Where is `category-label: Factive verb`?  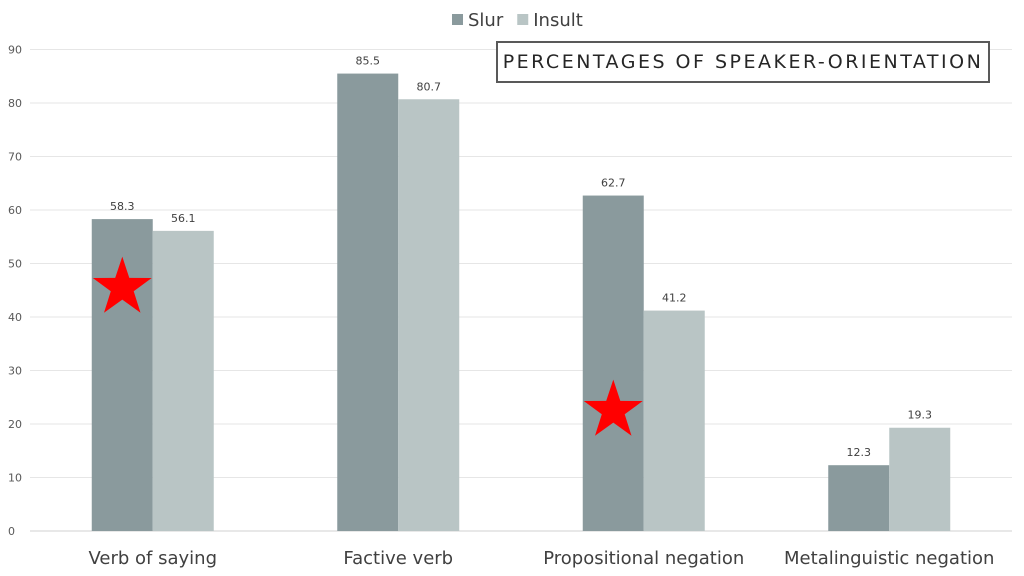 category-label: Factive verb is located at coordinates (398, 558).